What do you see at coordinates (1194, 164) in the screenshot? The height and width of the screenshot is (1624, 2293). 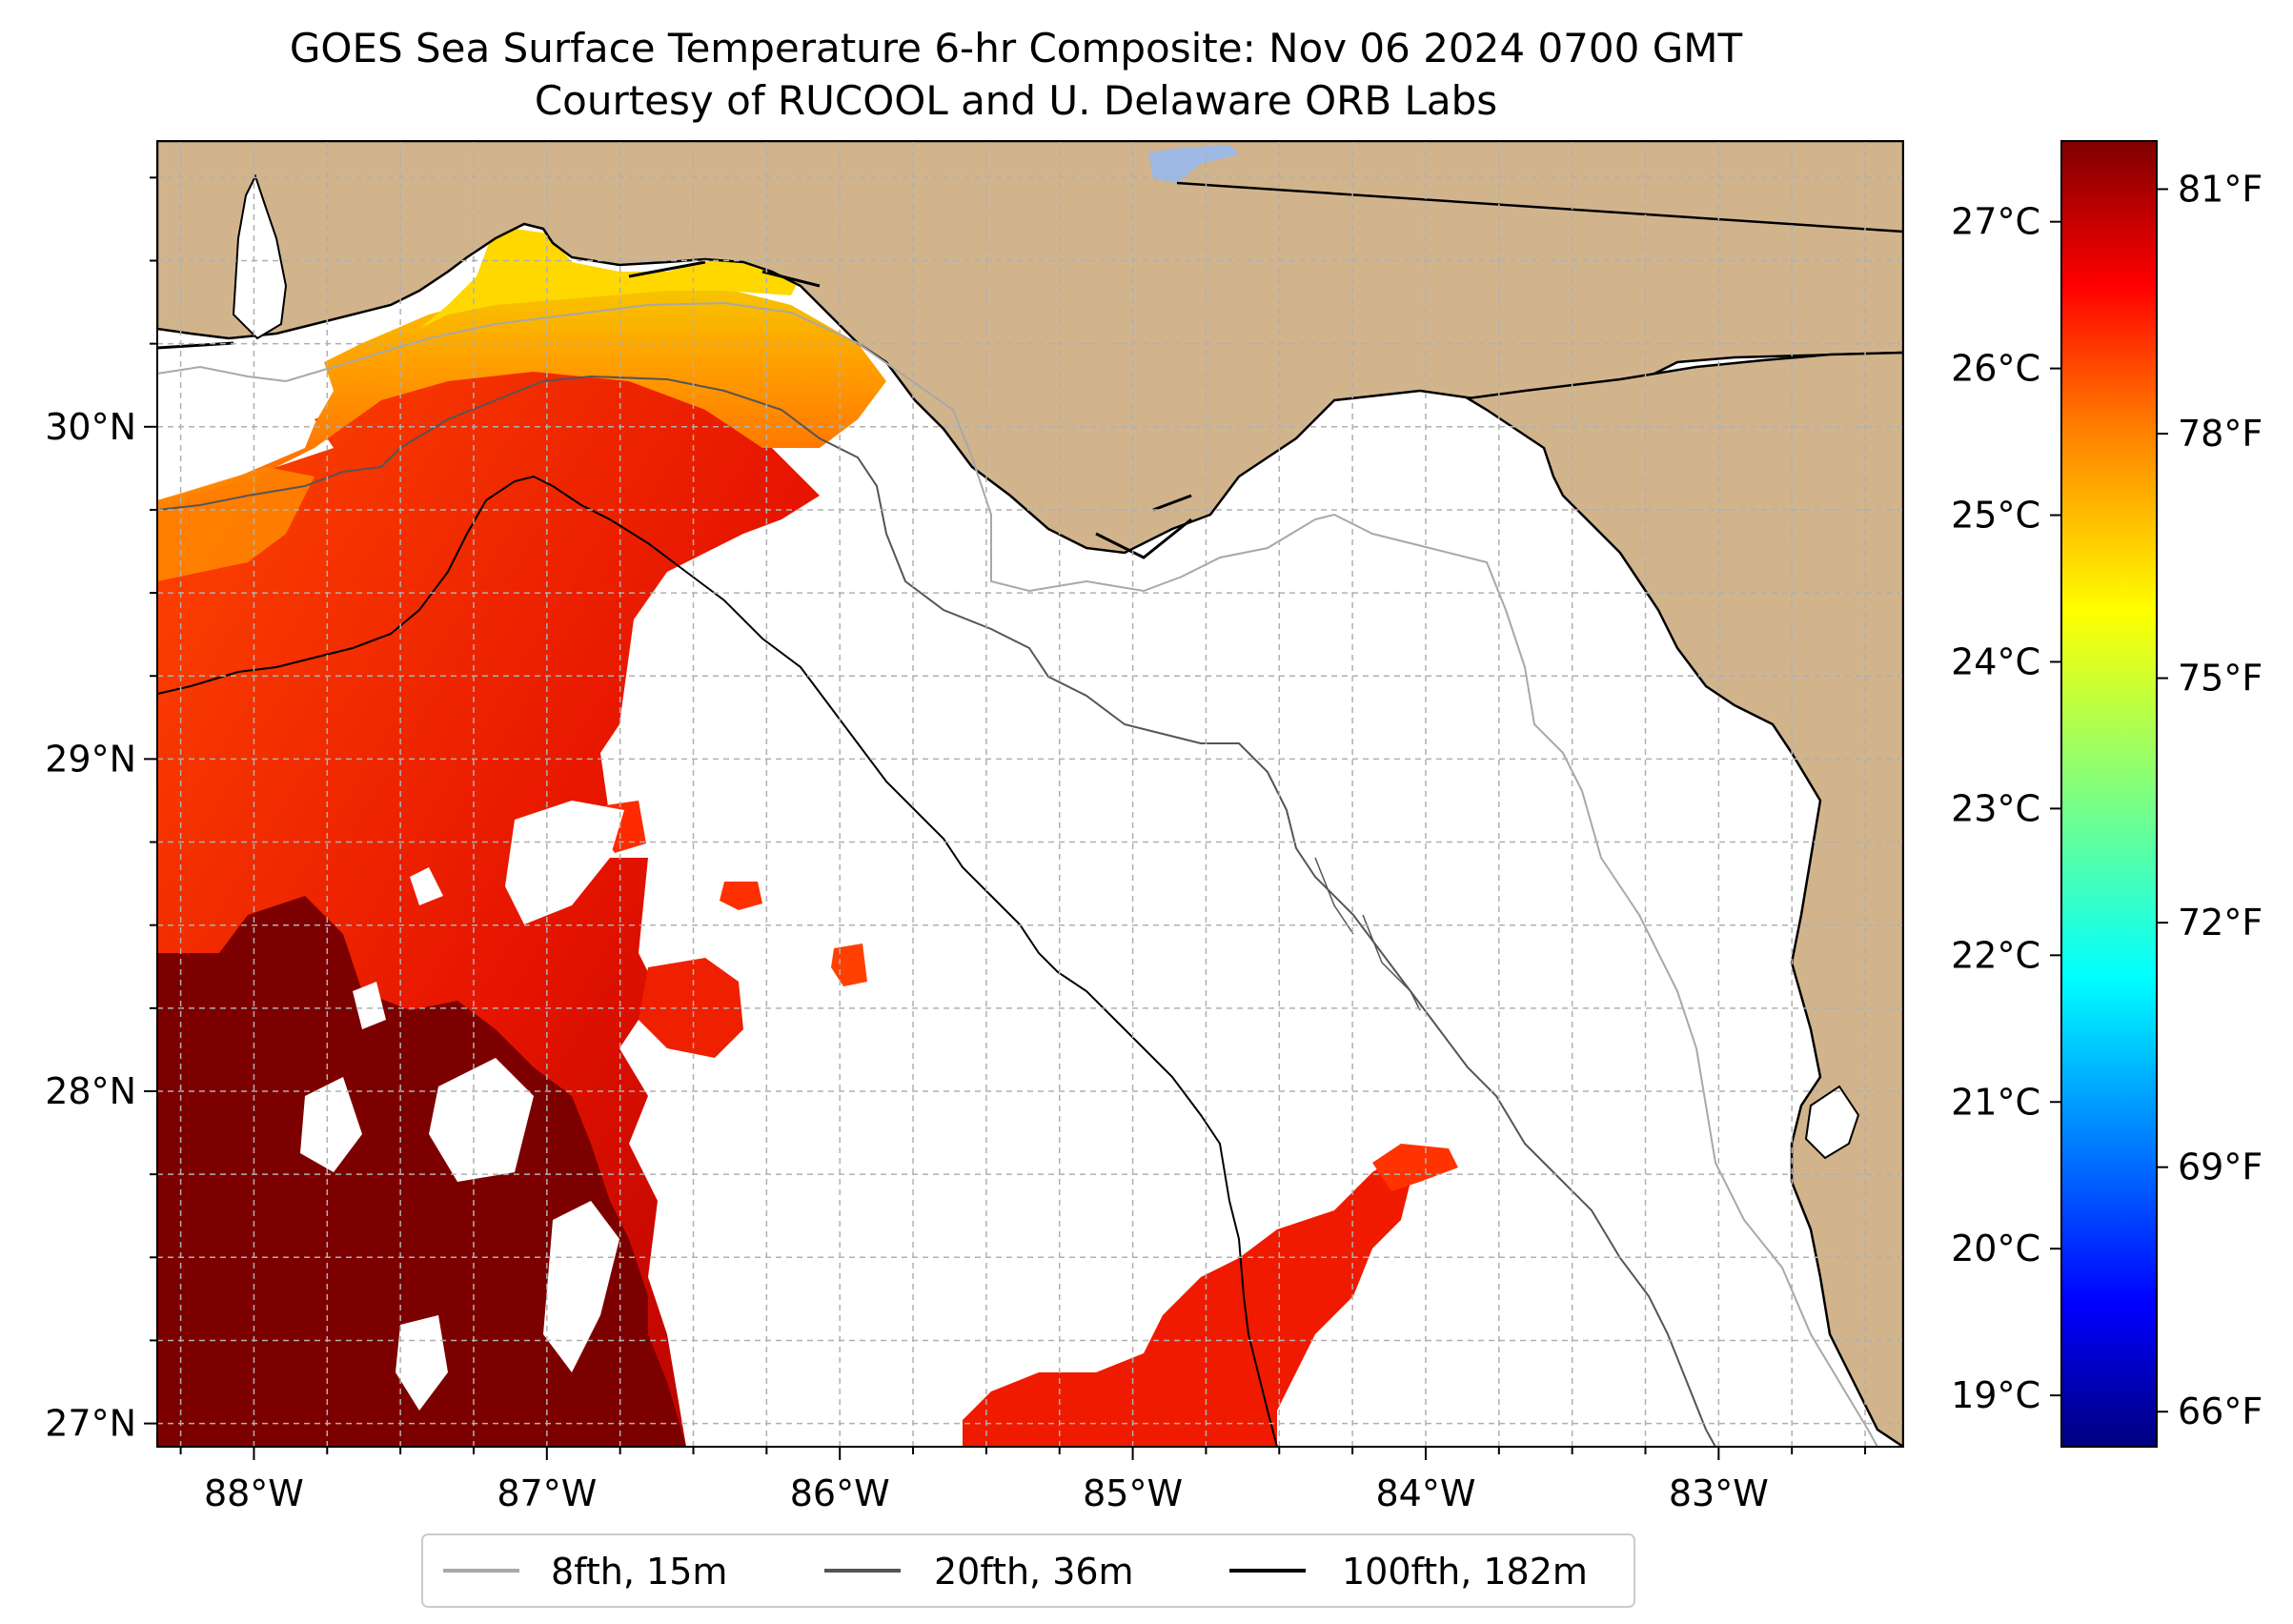 I see `lake` at bounding box center [1194, 164].